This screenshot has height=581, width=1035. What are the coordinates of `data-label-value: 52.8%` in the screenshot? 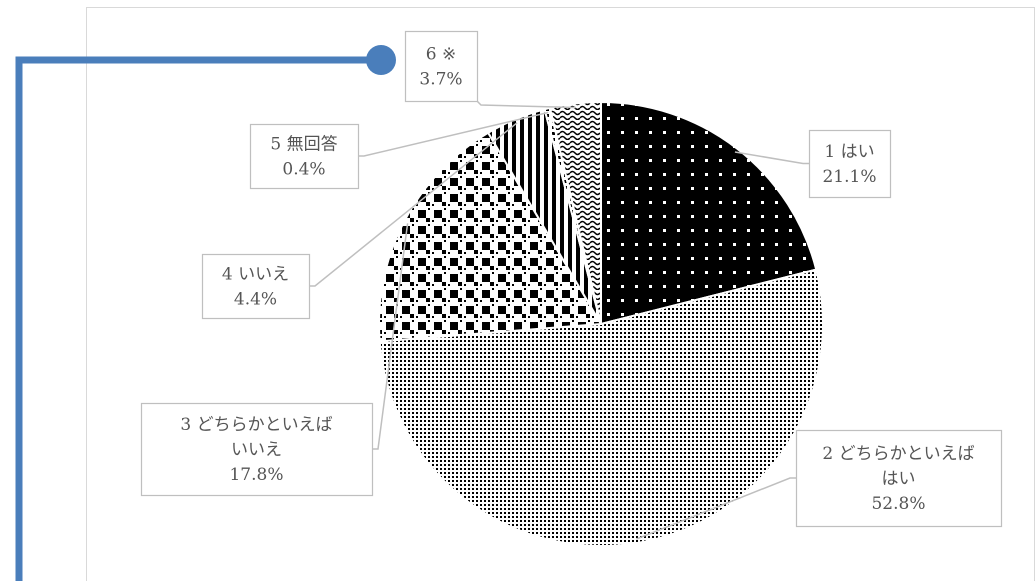 It's located at (898, 504).